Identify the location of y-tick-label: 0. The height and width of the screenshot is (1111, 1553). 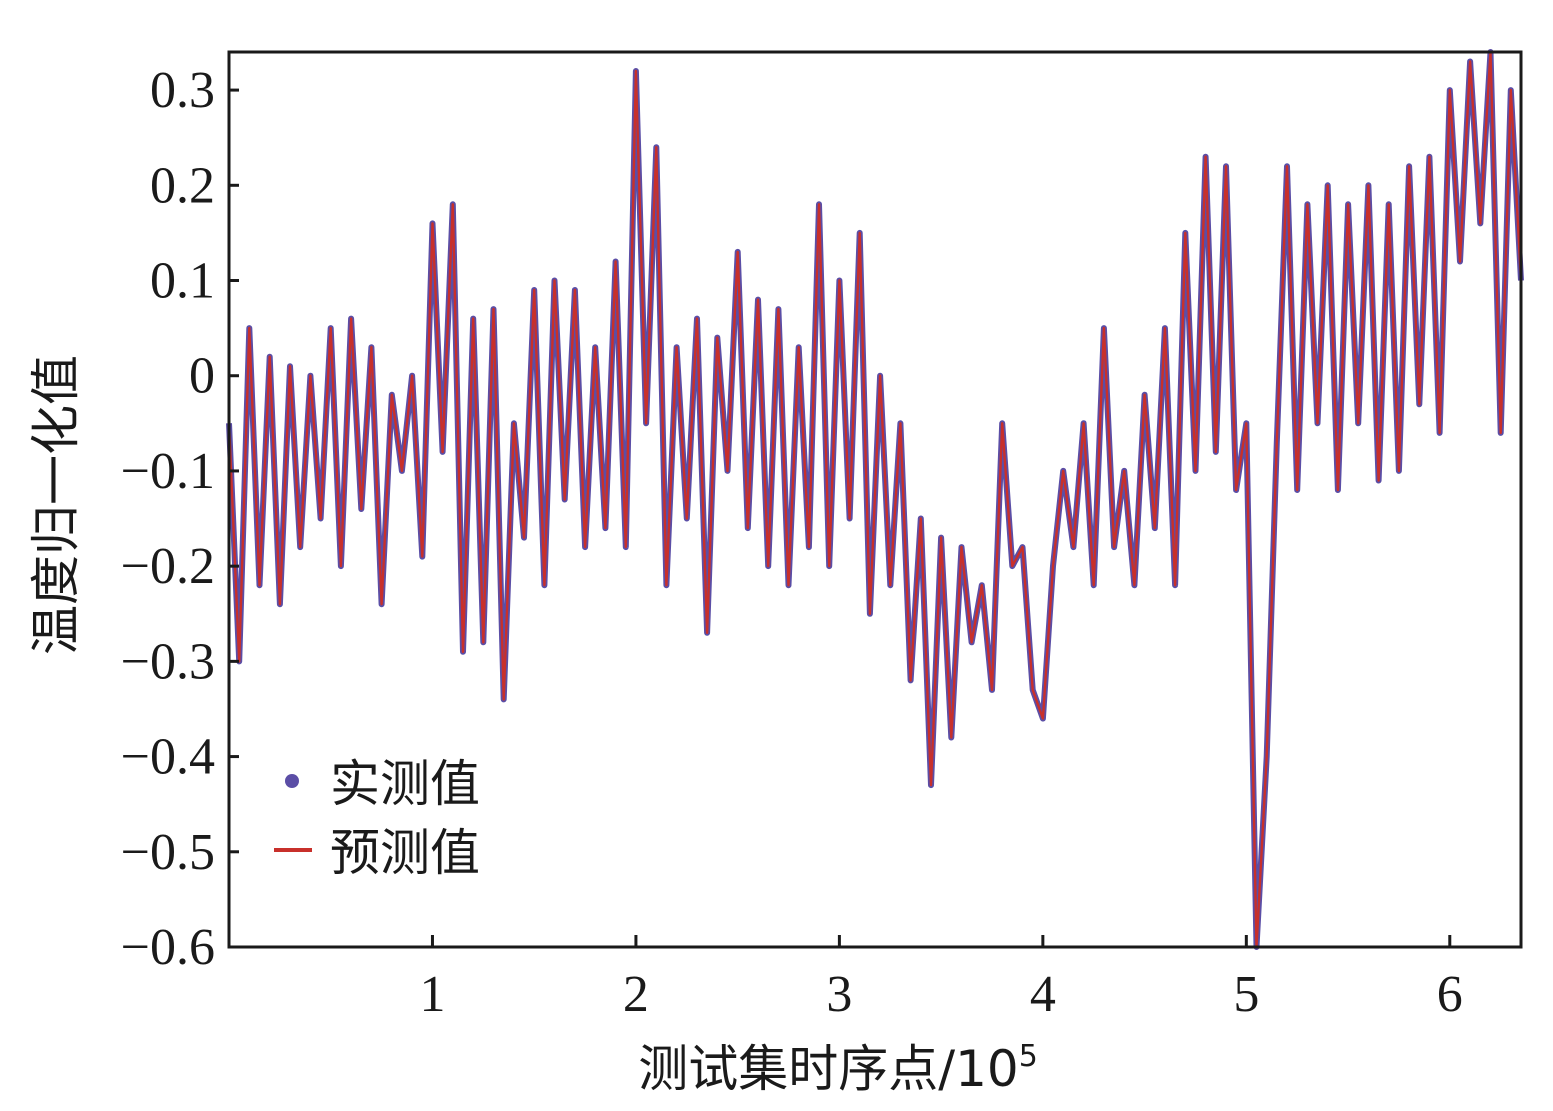
(202, 376).